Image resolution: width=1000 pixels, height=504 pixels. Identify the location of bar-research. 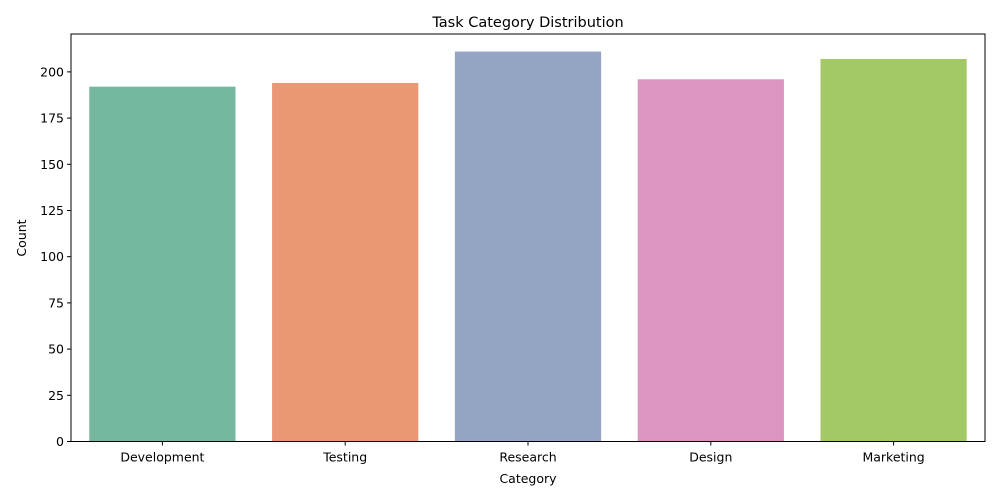
(528, 246).